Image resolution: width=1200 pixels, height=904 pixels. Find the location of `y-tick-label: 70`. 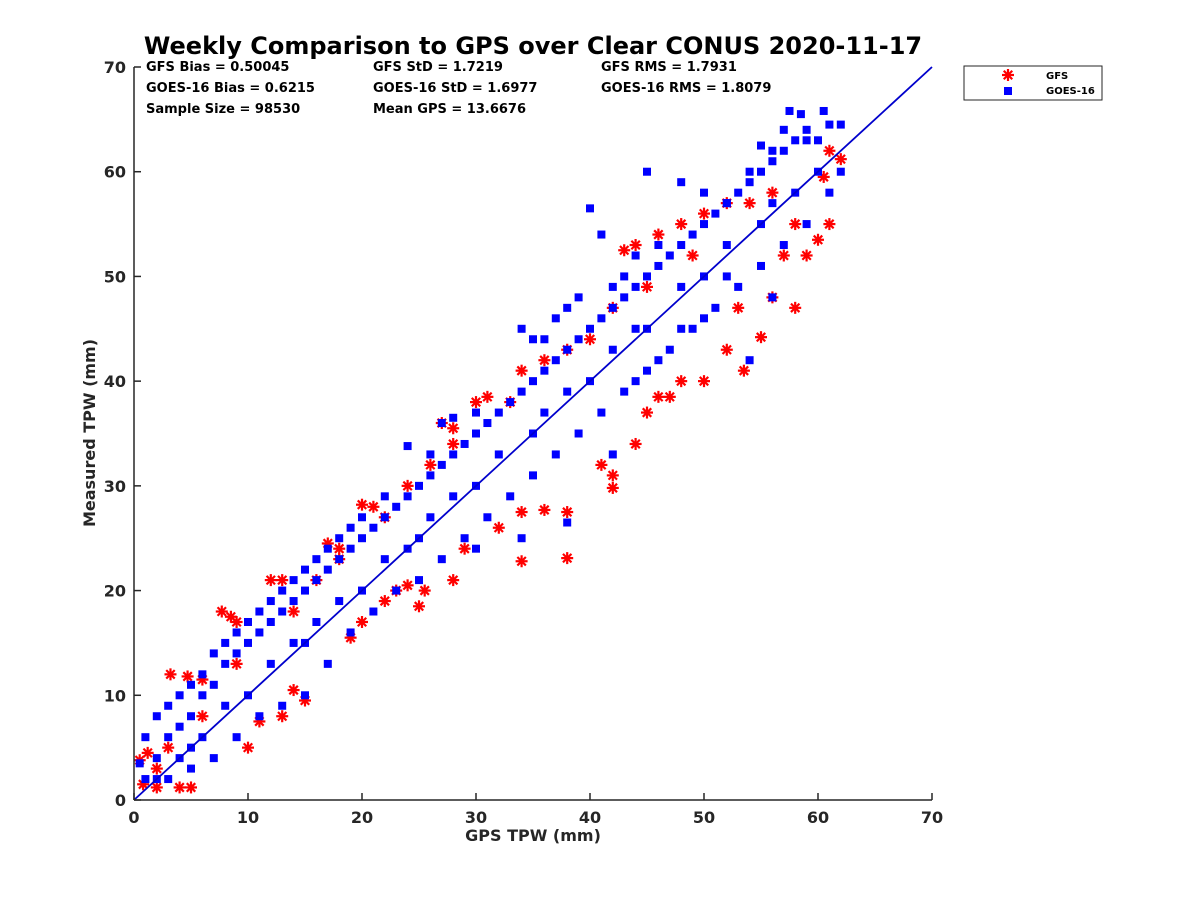

y-tick-label: 70 is located at coordinates (115, 67).